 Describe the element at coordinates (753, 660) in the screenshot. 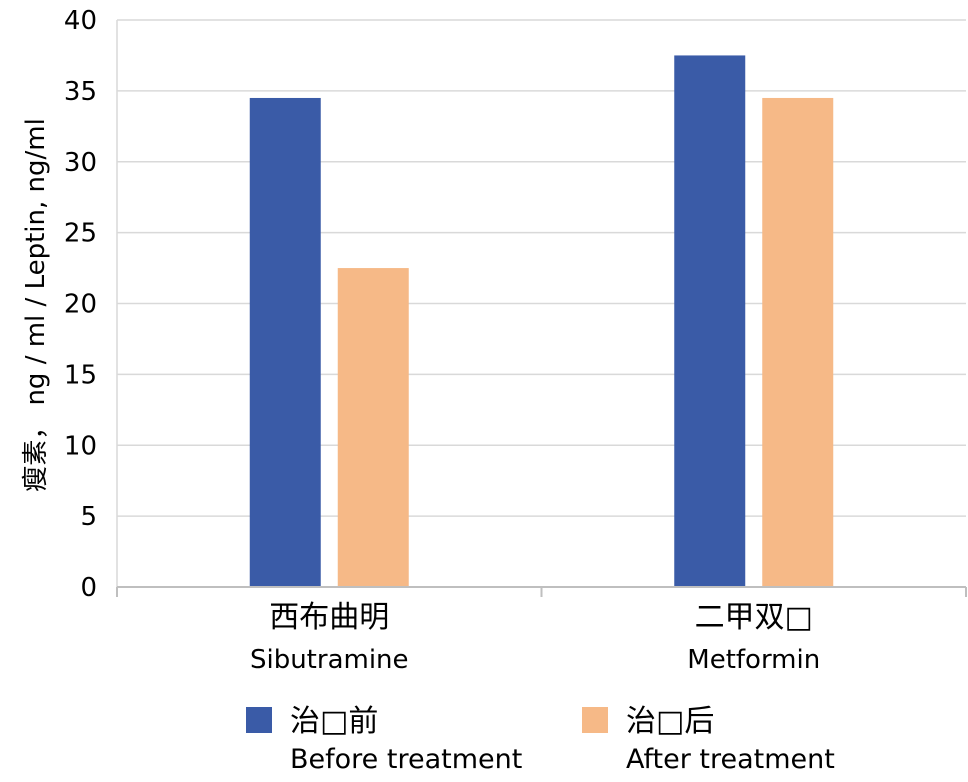

I see `category-label-sub: Metformin` at that location.